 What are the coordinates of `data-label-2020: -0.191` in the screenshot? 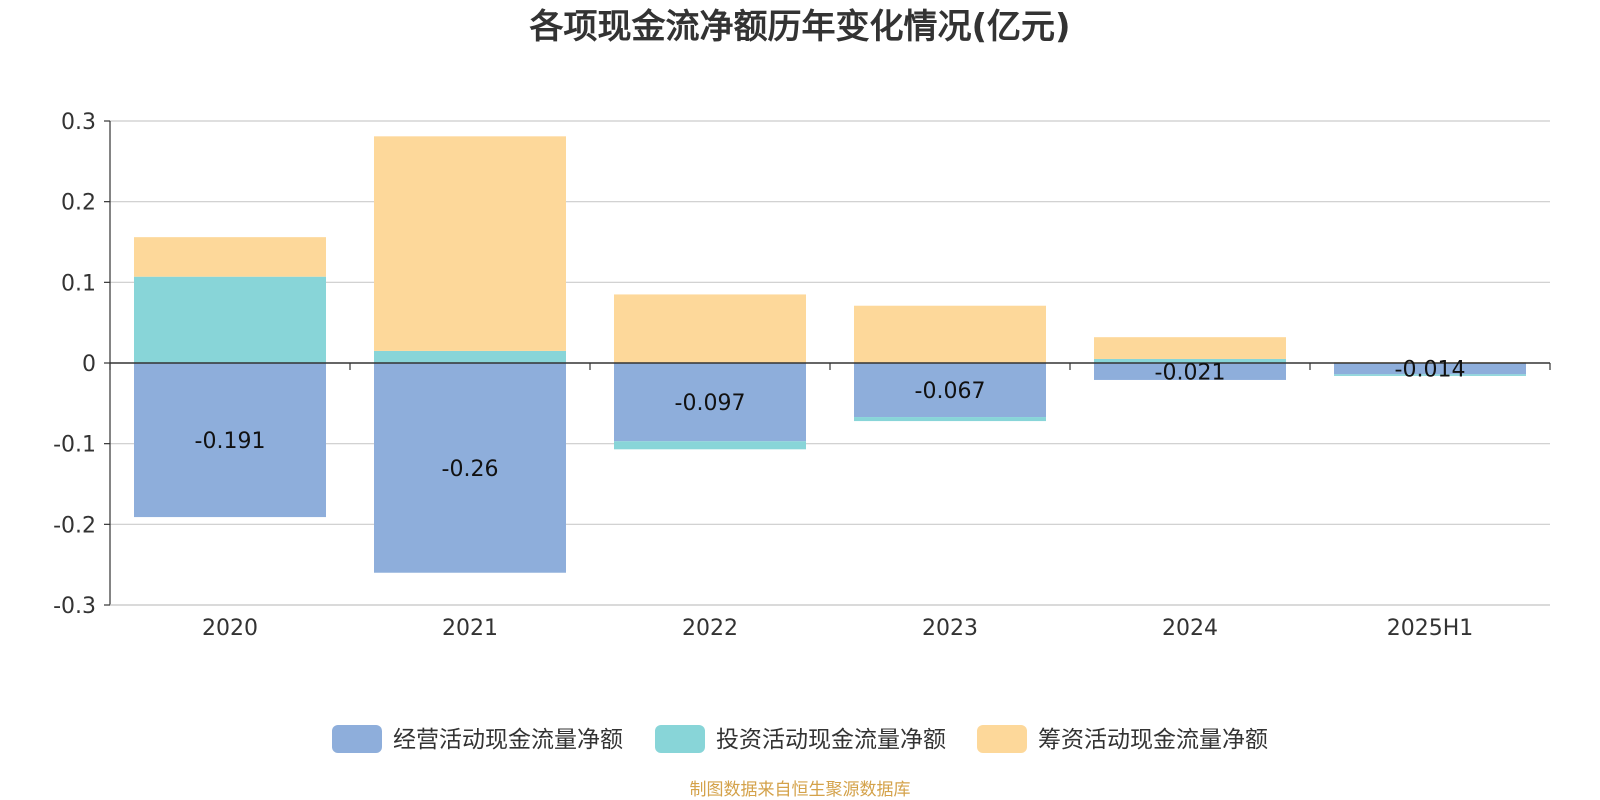 It's located at (230, 441).